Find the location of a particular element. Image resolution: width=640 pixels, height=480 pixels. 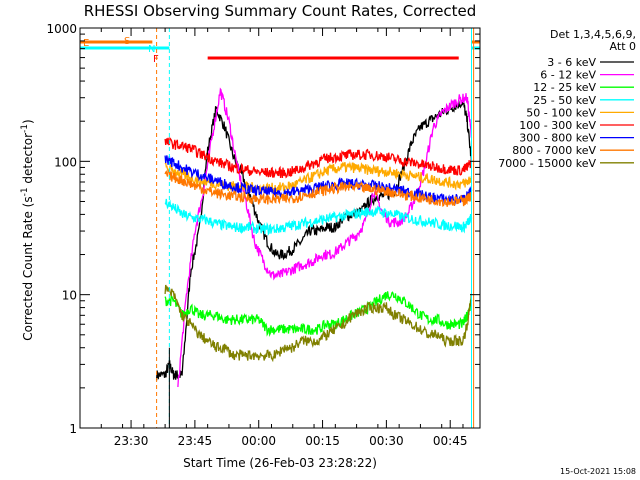

flag-label-e: E is located at coordinates (86, 43).